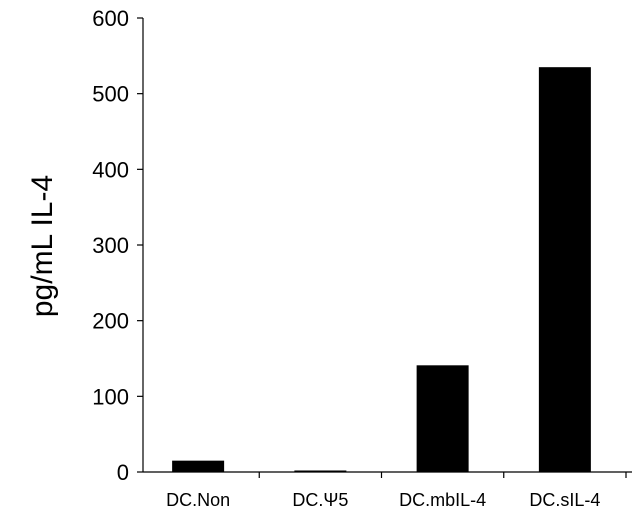 The height and width of the screenshot is (524, 637). I want to click on y-tick-label: 300, so click(110, 245).